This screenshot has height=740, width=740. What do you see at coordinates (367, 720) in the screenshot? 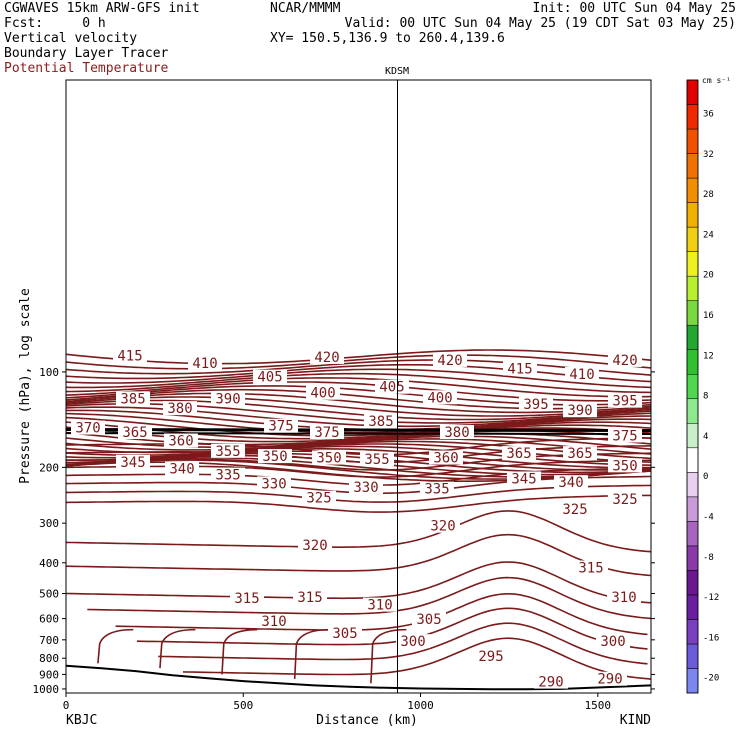
I see `x-axis-label: Distance (km)` at bounding box center [367, 720].